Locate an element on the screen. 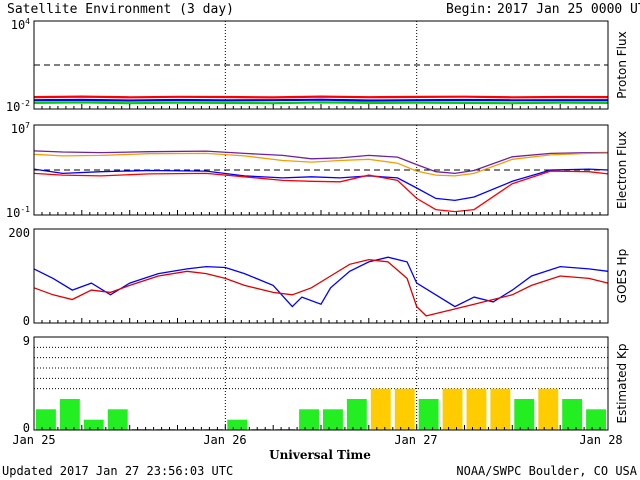 This screenshot has width=640, height=480. begin-value: 2017 Jan 25 0000 UTC is located at coordinates (568, 9).